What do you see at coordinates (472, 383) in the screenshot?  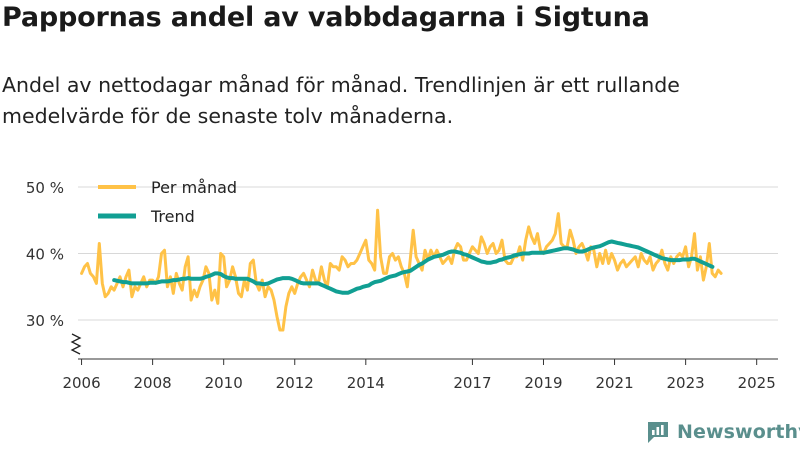 I see `x-tick-label: 2017` at bounding box center [472, 383].